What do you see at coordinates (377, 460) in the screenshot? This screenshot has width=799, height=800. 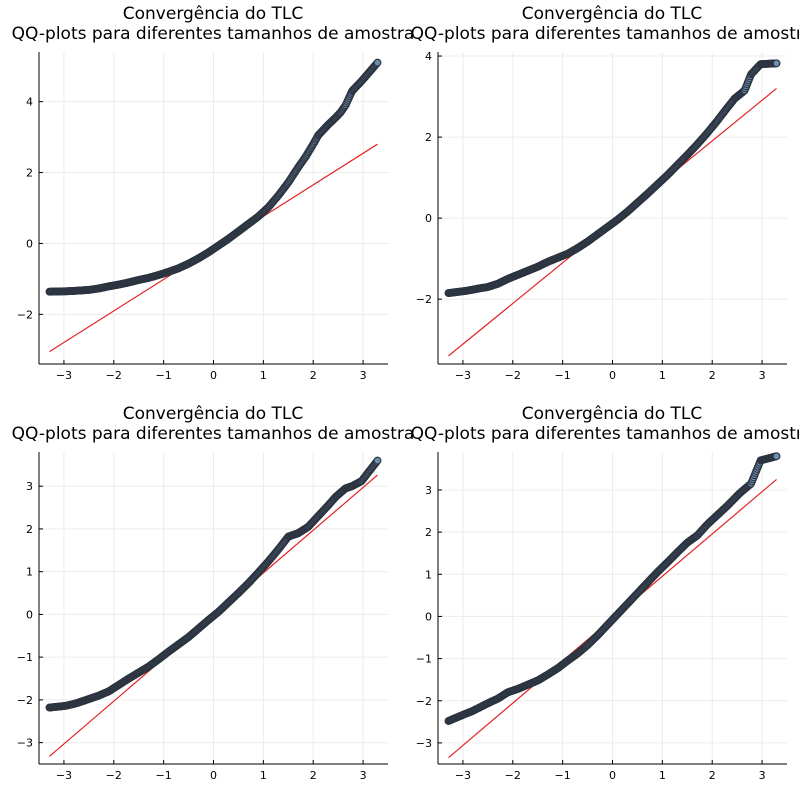 I see `subplot-3-data-point` at bounding box center [377, 460].